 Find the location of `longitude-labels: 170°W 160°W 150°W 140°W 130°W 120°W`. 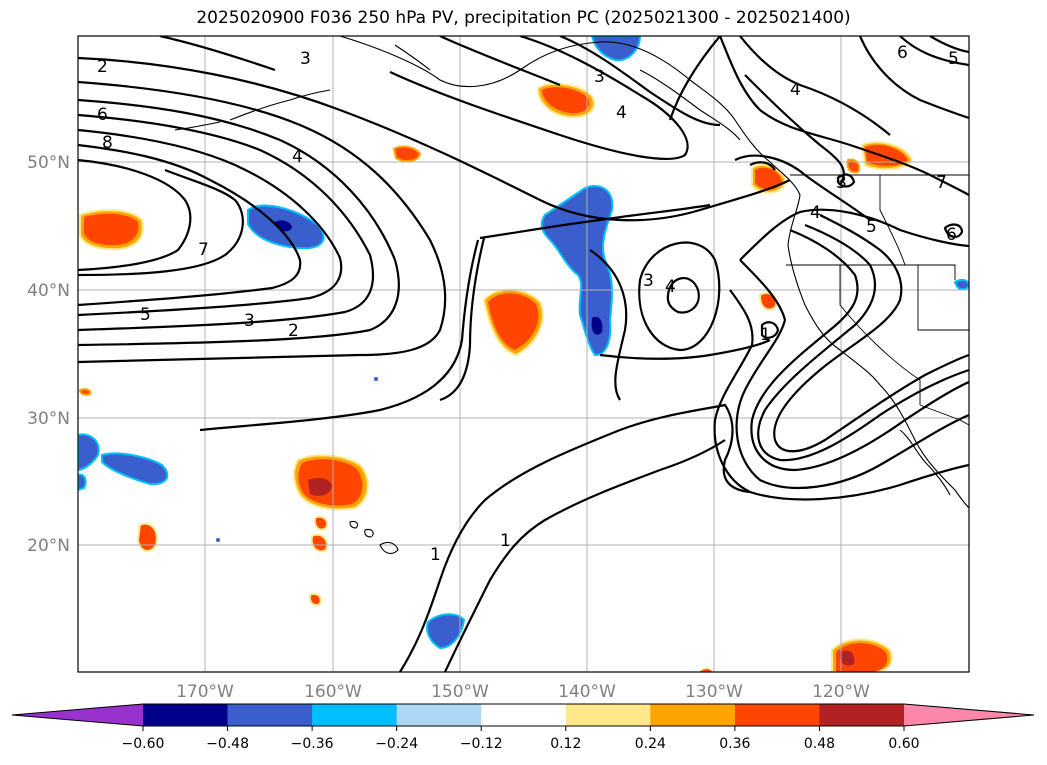

longitude-labels: 170°W 160°W 150°W 140°W 130°W 120°W is located at coordinates (523, 692).